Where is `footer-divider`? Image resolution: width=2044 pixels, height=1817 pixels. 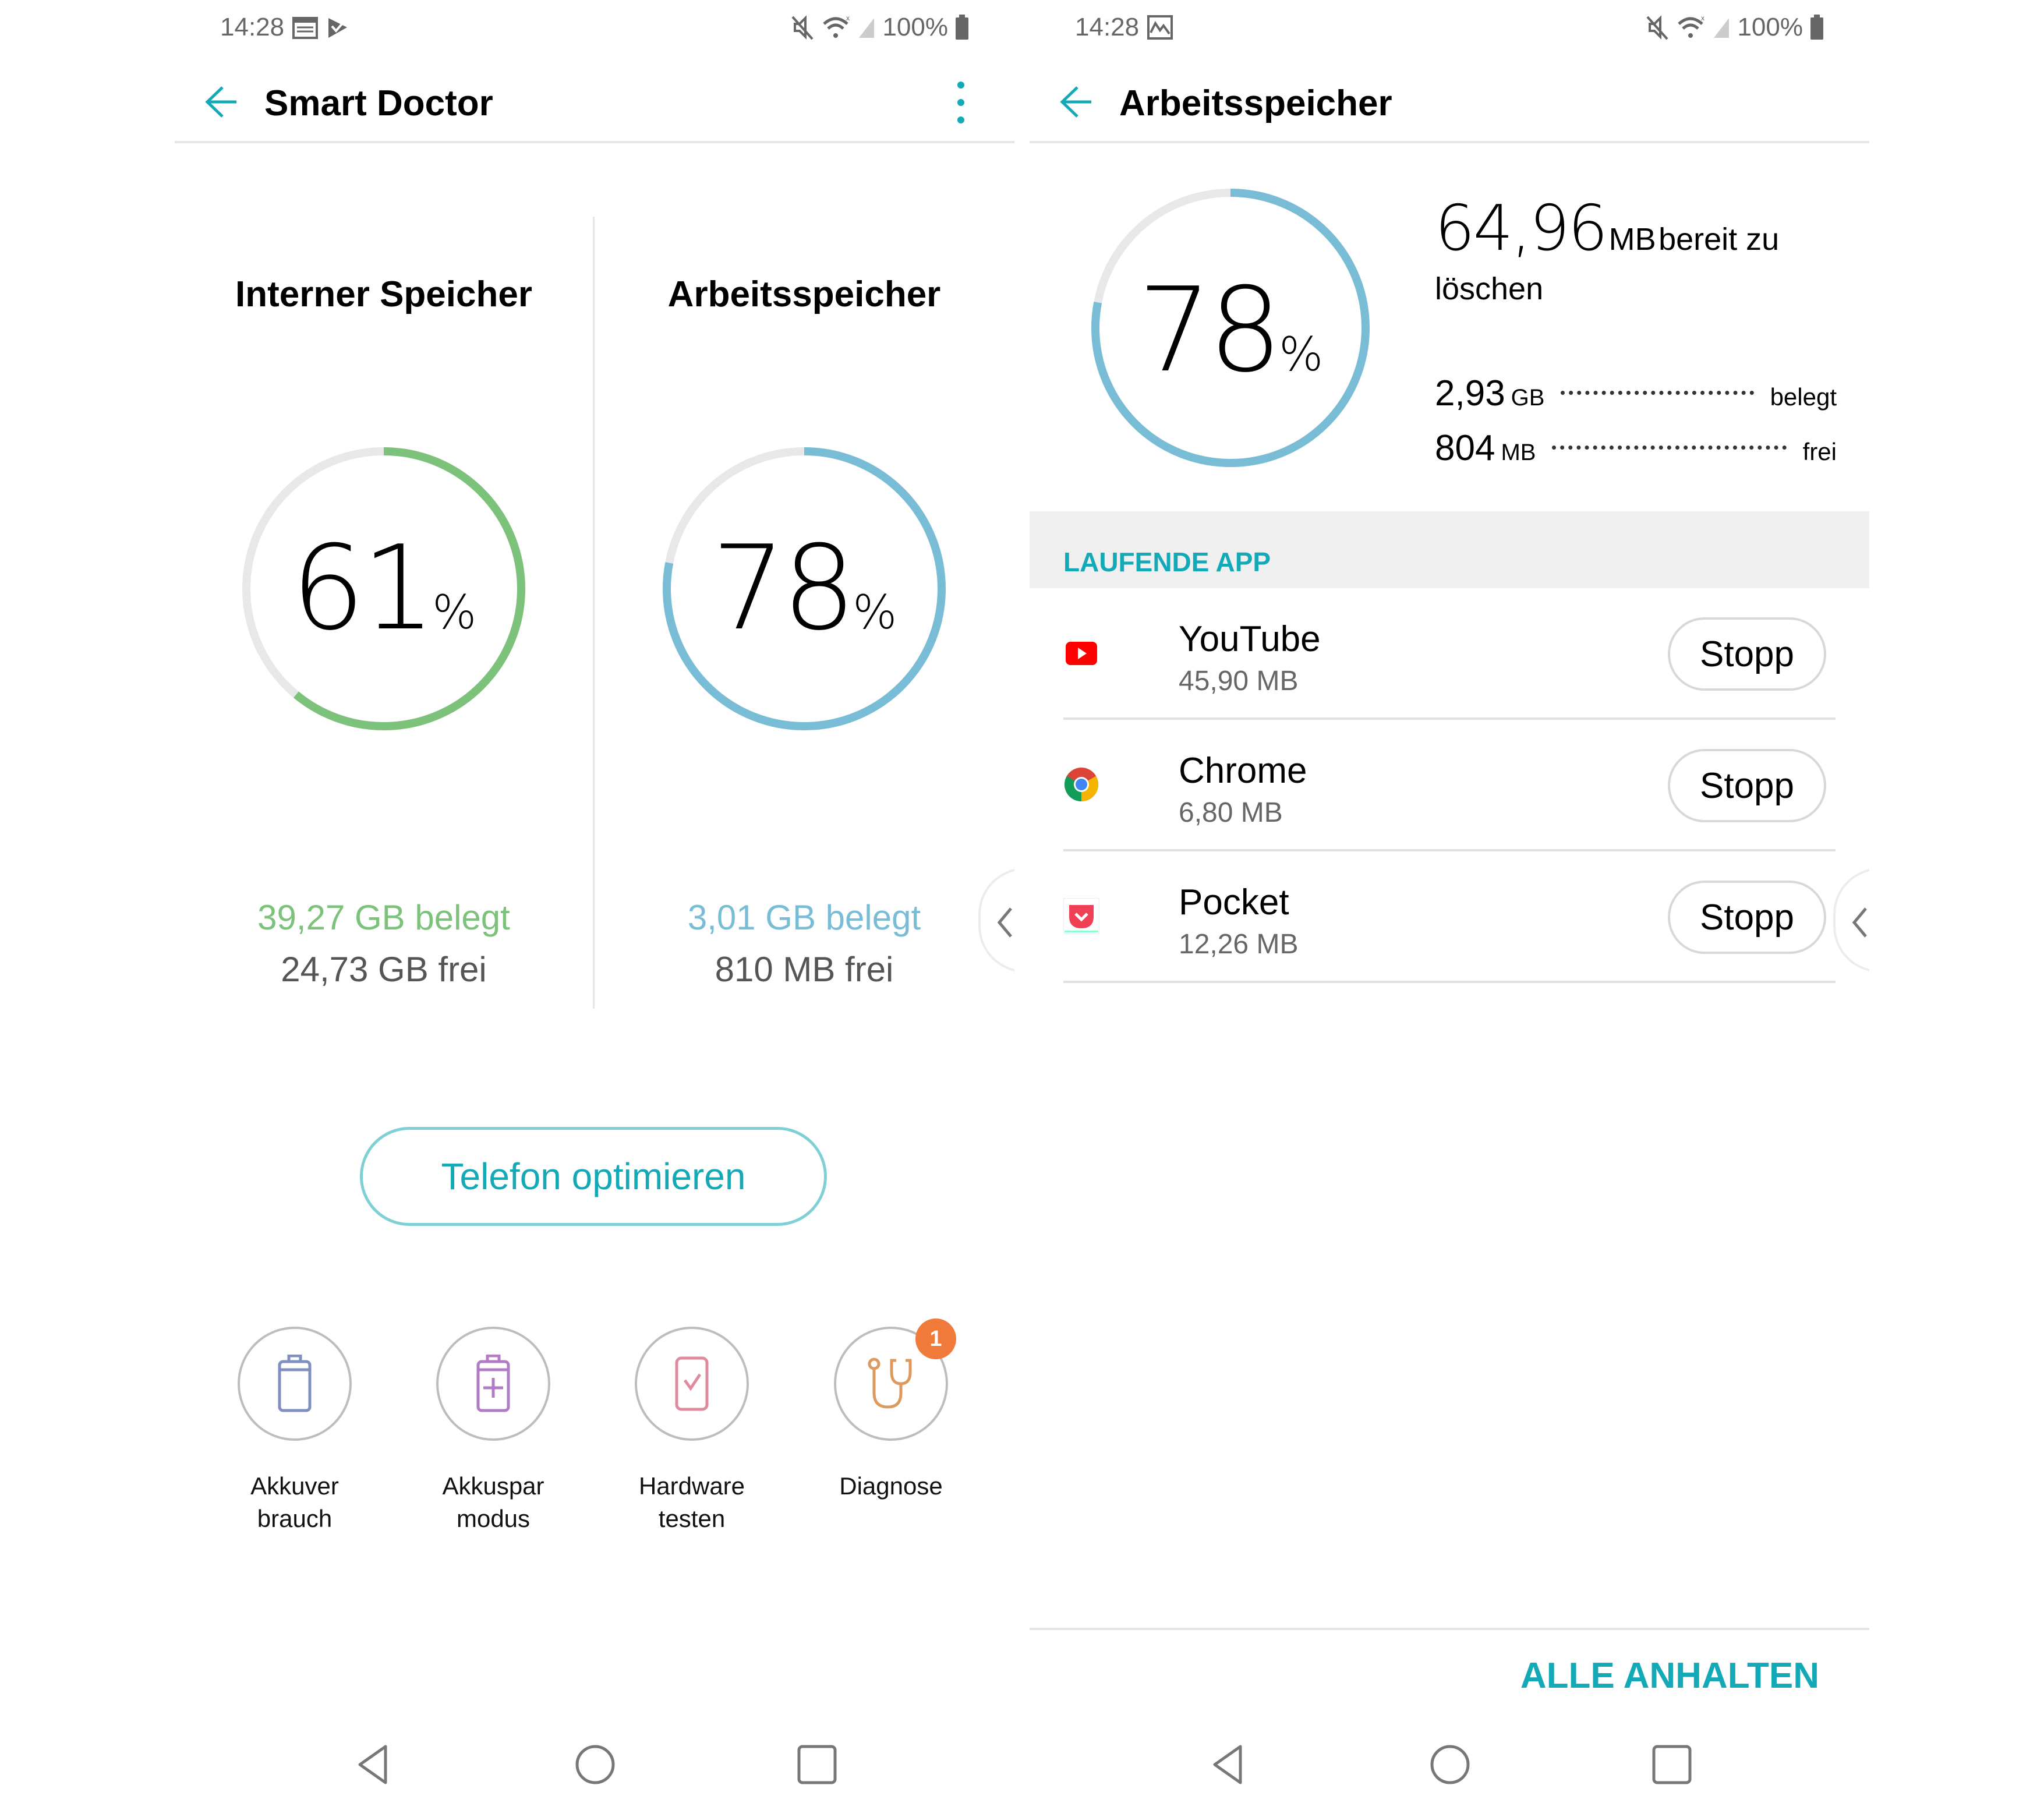 footer-divider is located at coordinates (1450, 1629).